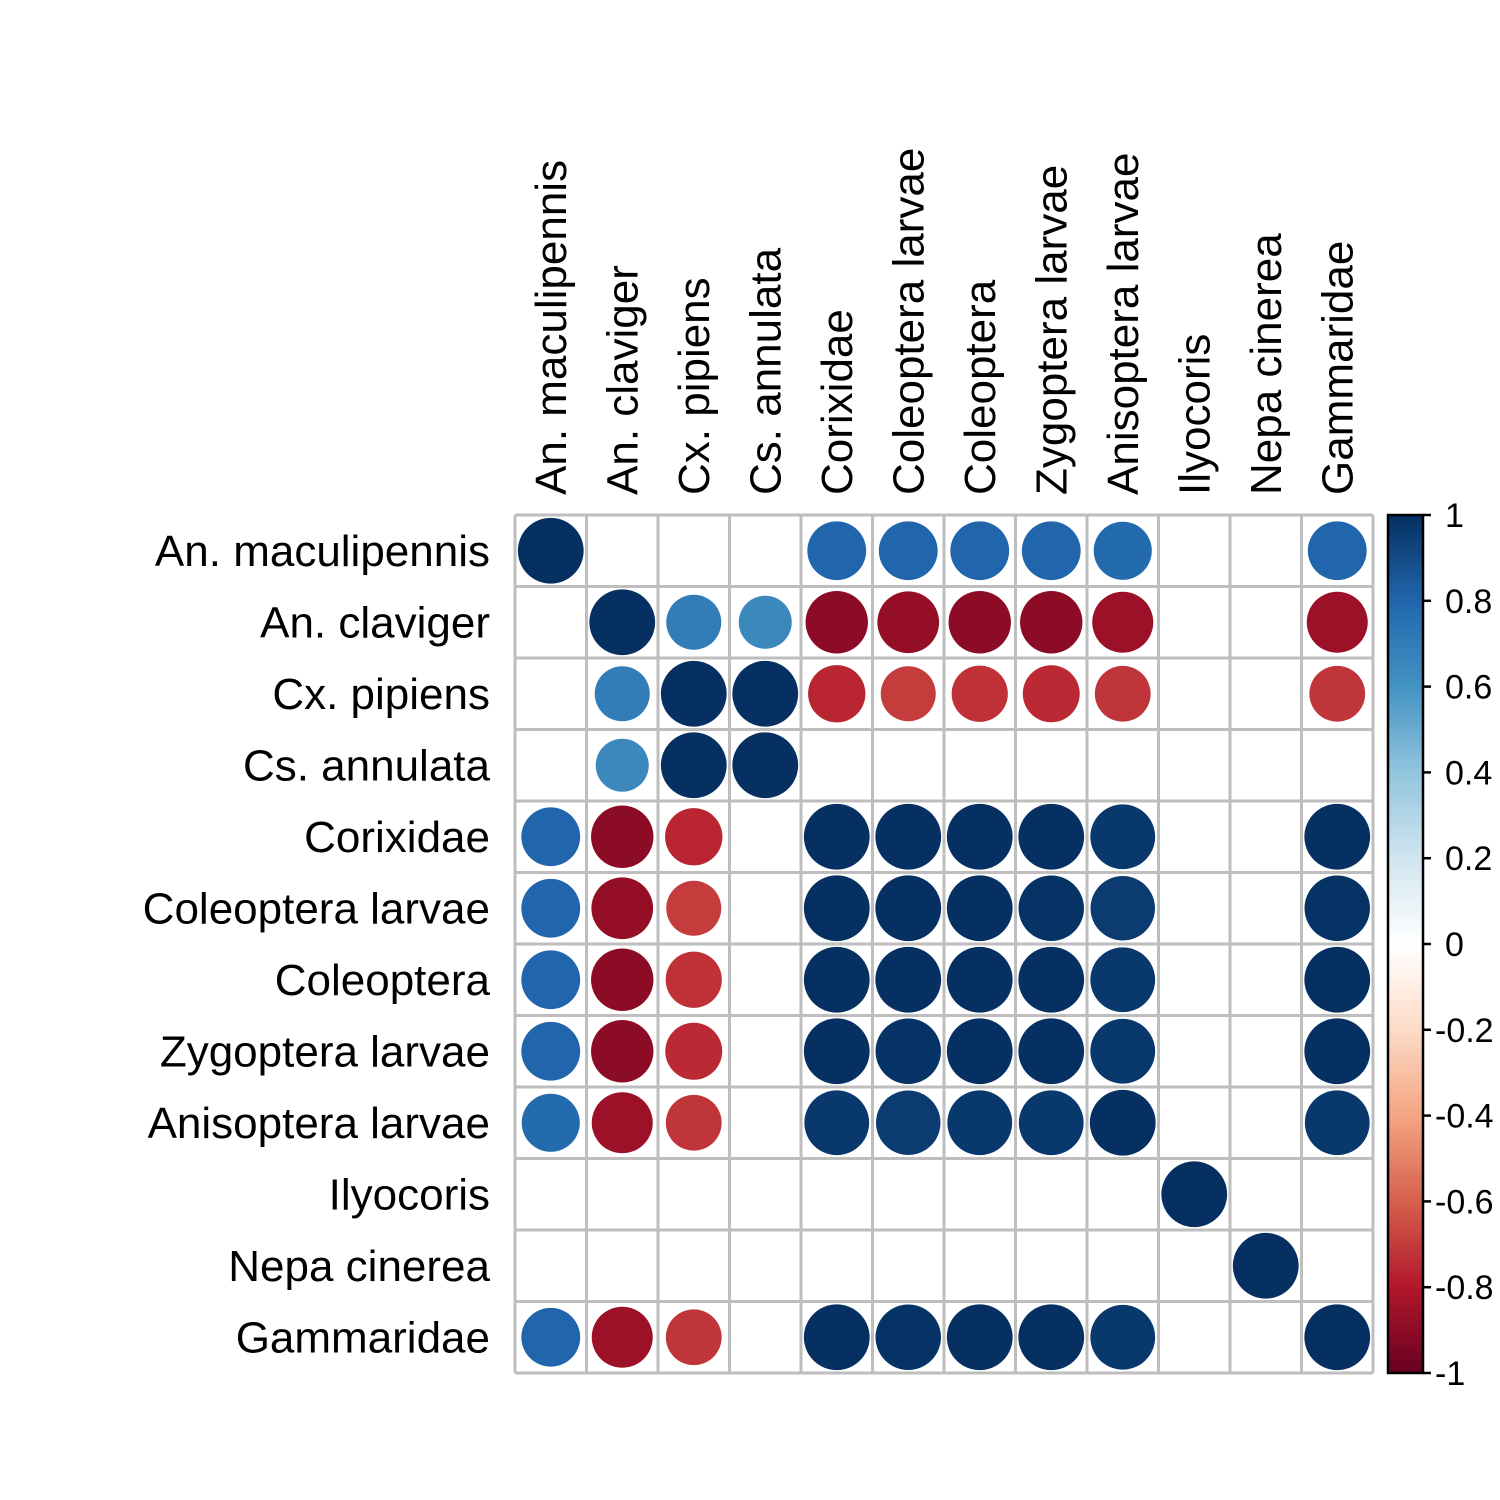 This screenshot has width=1500, height=1500. I want to click on legend-tick-label: 1, so click(1454, 516).